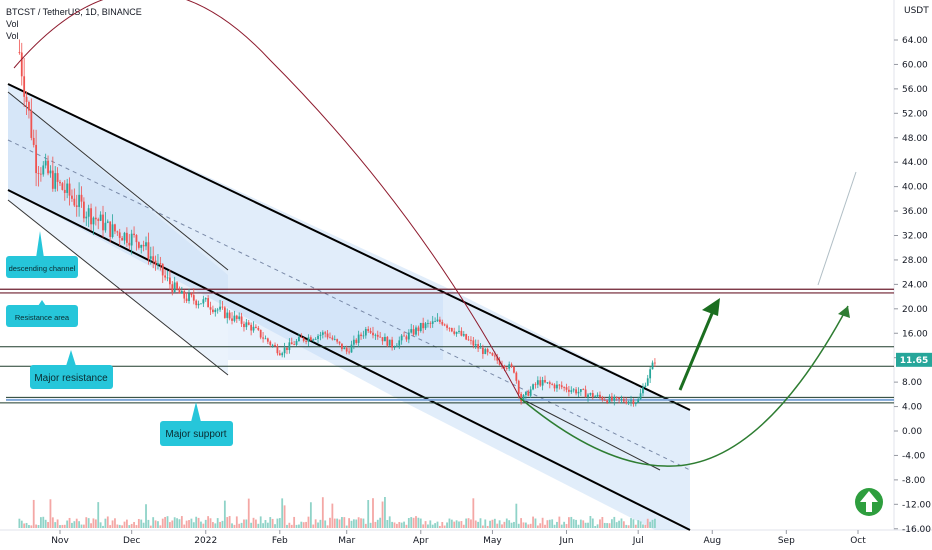  Describe the element at coordinates (71, 369) in the screenshot. I see `callout-major-resistance: Major resistance` at that location.